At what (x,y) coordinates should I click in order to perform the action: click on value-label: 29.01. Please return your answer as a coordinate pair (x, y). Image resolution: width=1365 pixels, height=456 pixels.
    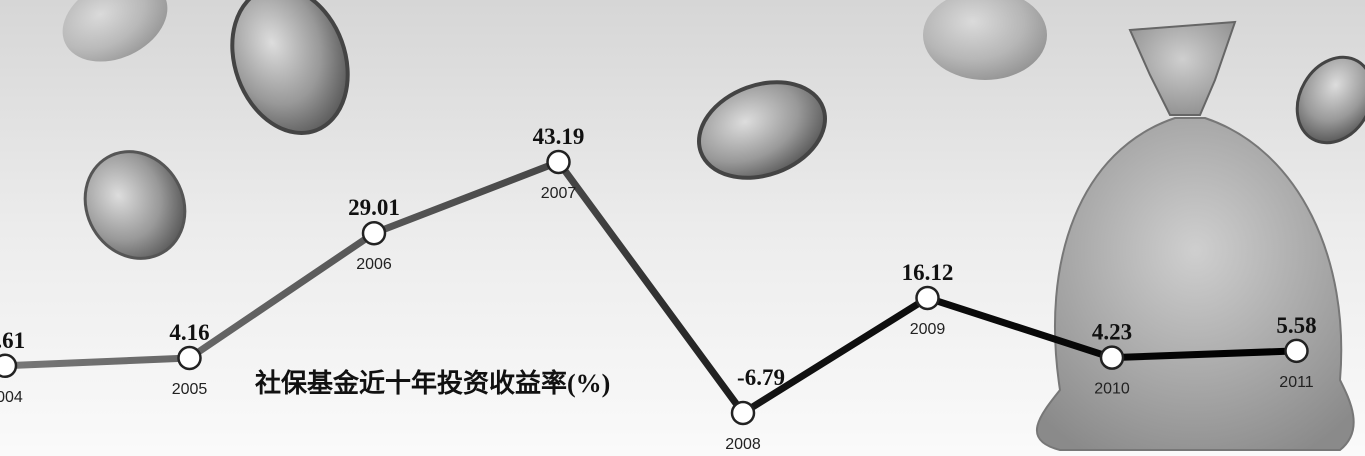
    Looking at the image, I should click on (374, 207).